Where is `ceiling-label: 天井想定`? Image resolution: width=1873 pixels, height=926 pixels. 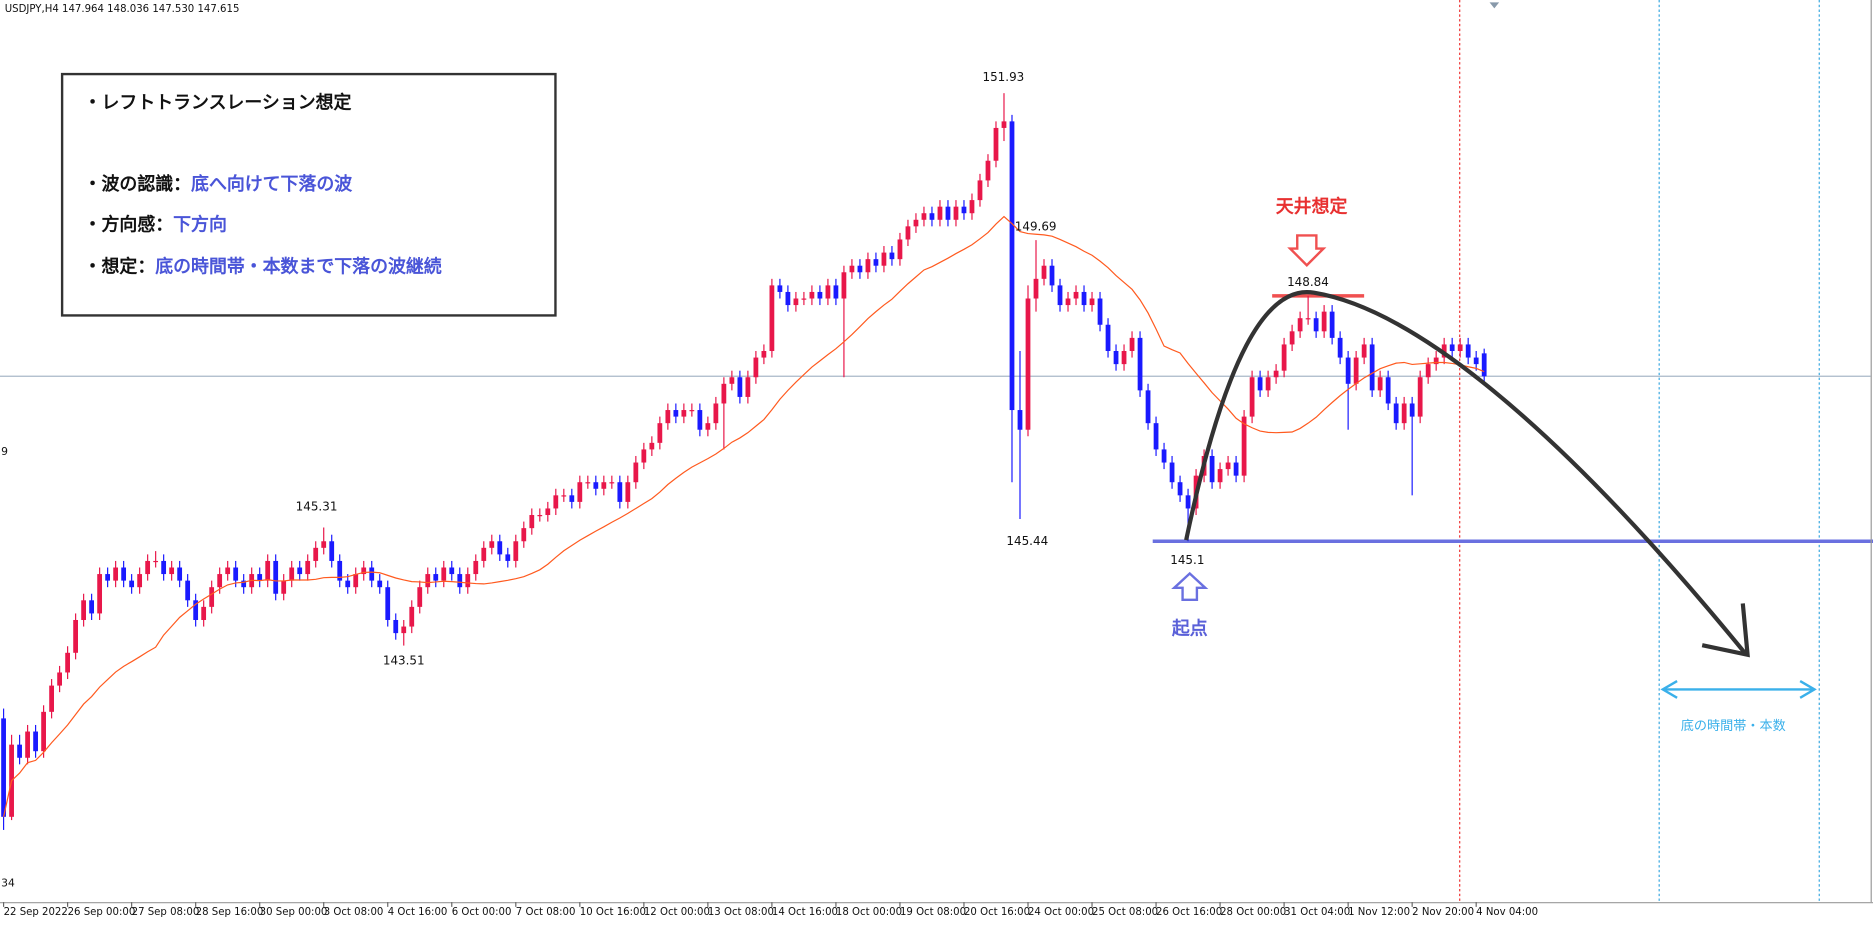 ceiling-label: 天井想定 is located at coordinates (1312, 207).